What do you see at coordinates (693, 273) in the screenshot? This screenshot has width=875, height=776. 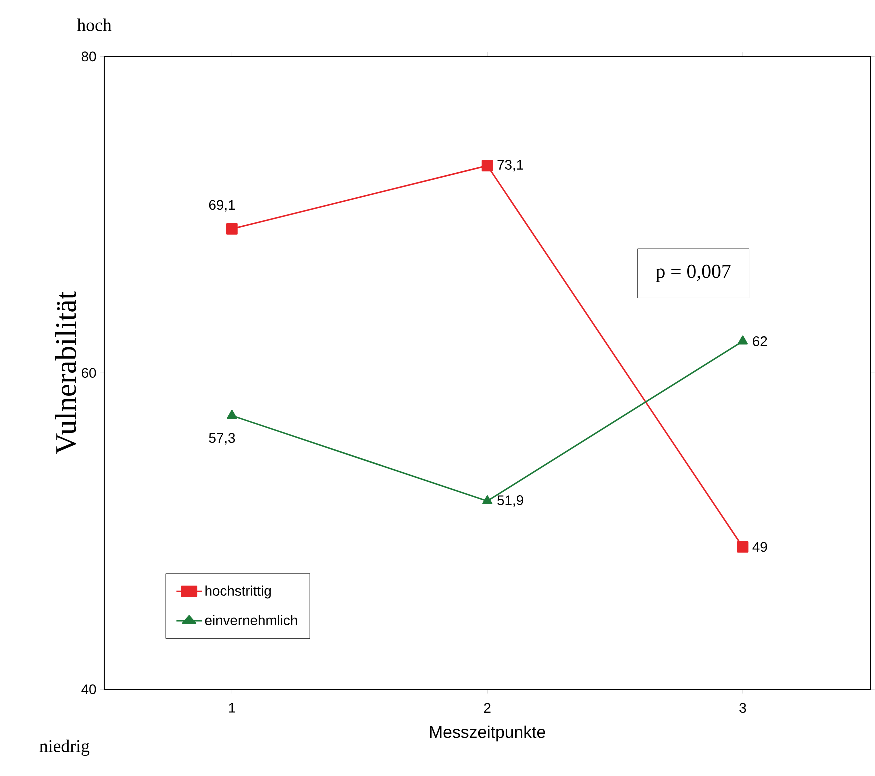 I see `annotation: p = 0,007` at bounding box center [693, 273].